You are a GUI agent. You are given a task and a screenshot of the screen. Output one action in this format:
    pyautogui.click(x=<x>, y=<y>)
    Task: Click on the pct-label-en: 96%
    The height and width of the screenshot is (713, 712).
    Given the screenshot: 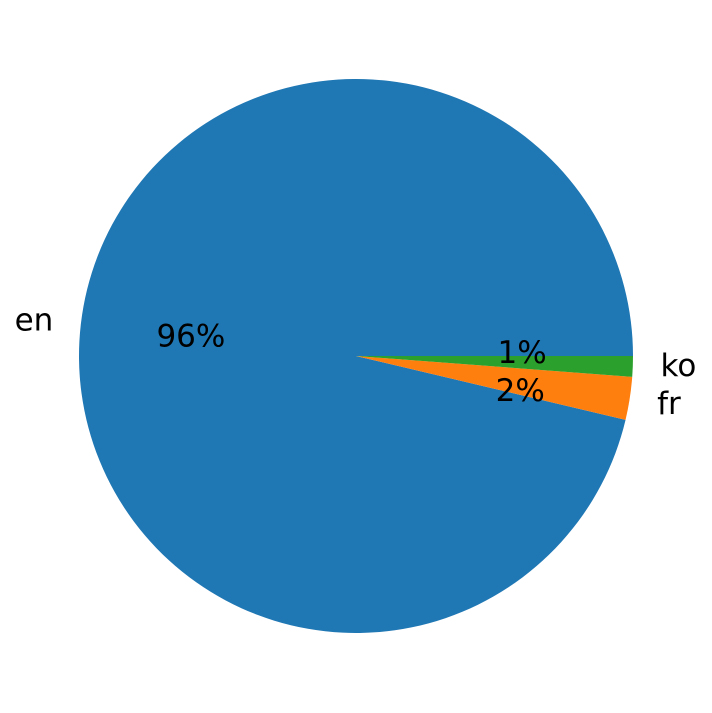 What is the action you would take?
    pyautogui.click(x=190, y=337)
    